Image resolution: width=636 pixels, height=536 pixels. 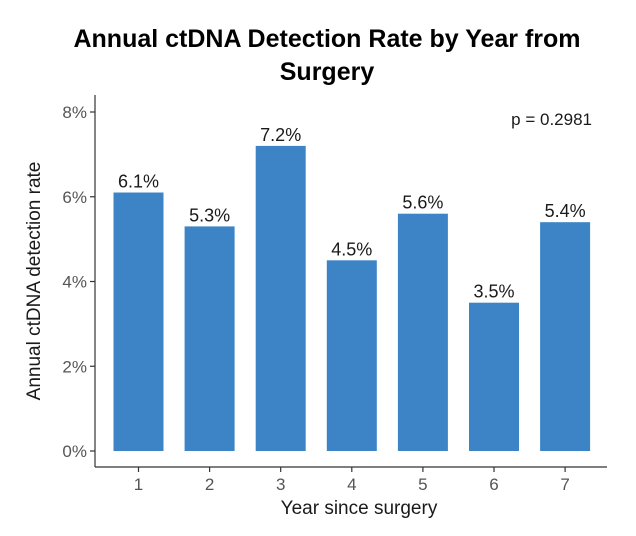 I want to click on x-tick-label-1: 1, so click(x=138, y=484).